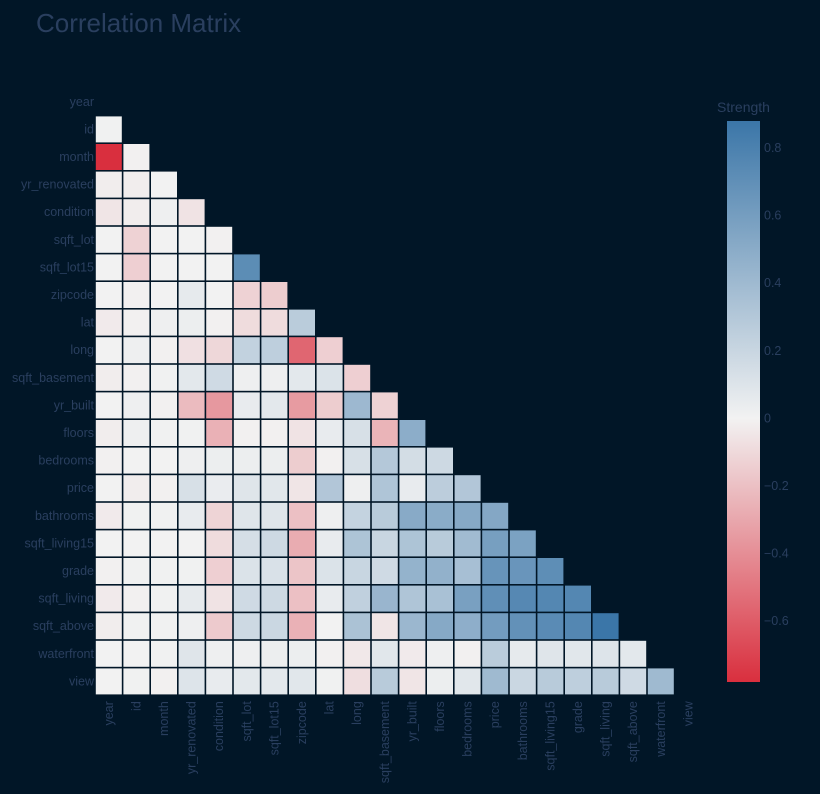 The height and width of the screenshot is (794, 820). I want to click on heatmap-cell-bedrooms-sqft_lot, so click(246, 460).